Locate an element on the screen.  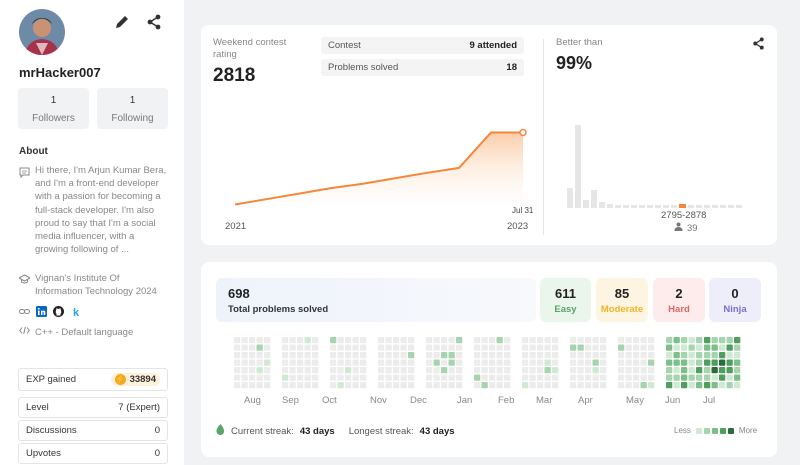
difficulty-ninja: 0 Ninja is located at coordinates (735, 300).